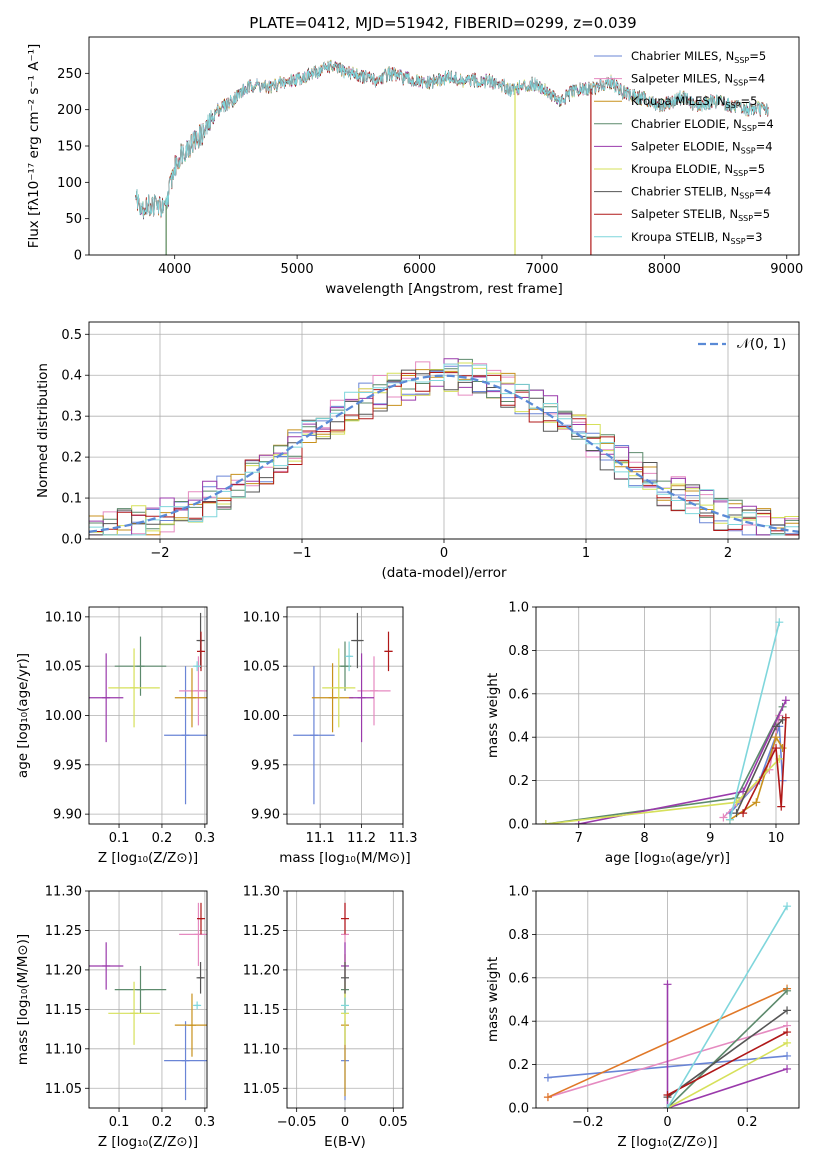 This screenshot has width=819, height=1170. What do you see at coordinates (63, 931) in the screenshot?
I see `y-tick-label: 11.25` at bounding box center [63, 931].